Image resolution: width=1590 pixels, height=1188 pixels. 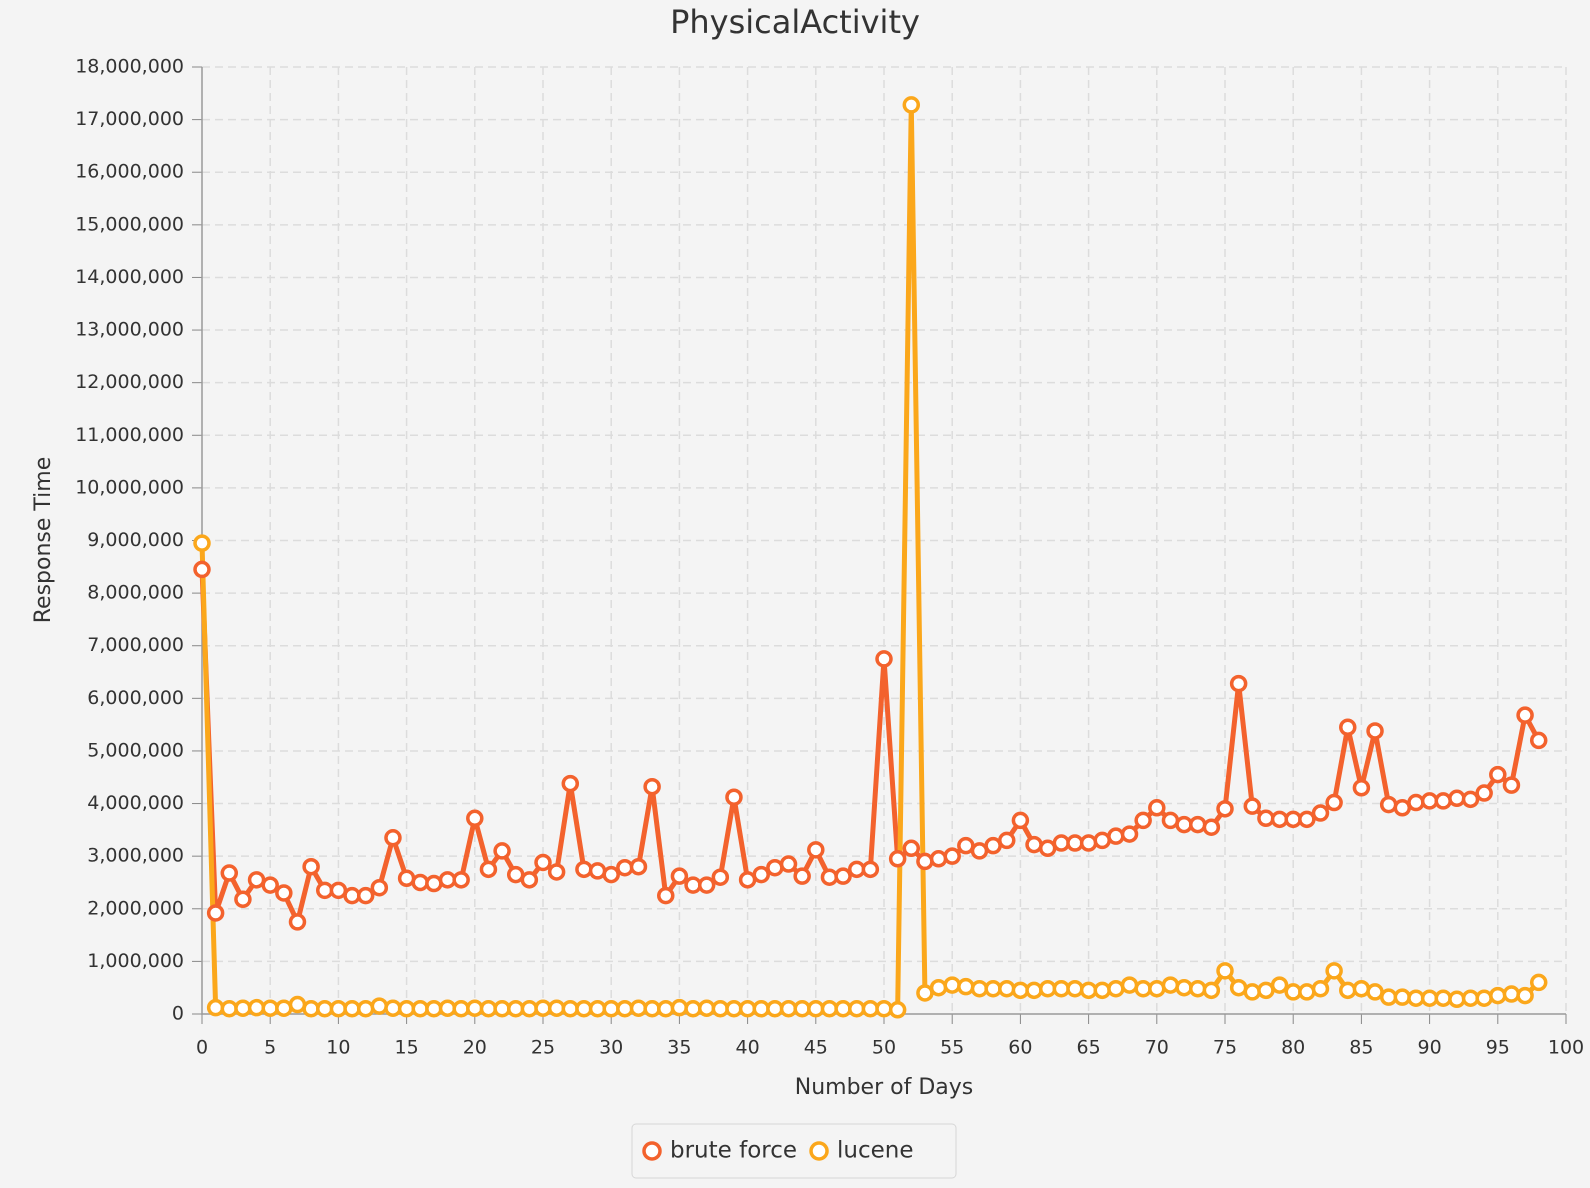 I want to click on x-tick-label: 65, so click(x=1089, y=1048).